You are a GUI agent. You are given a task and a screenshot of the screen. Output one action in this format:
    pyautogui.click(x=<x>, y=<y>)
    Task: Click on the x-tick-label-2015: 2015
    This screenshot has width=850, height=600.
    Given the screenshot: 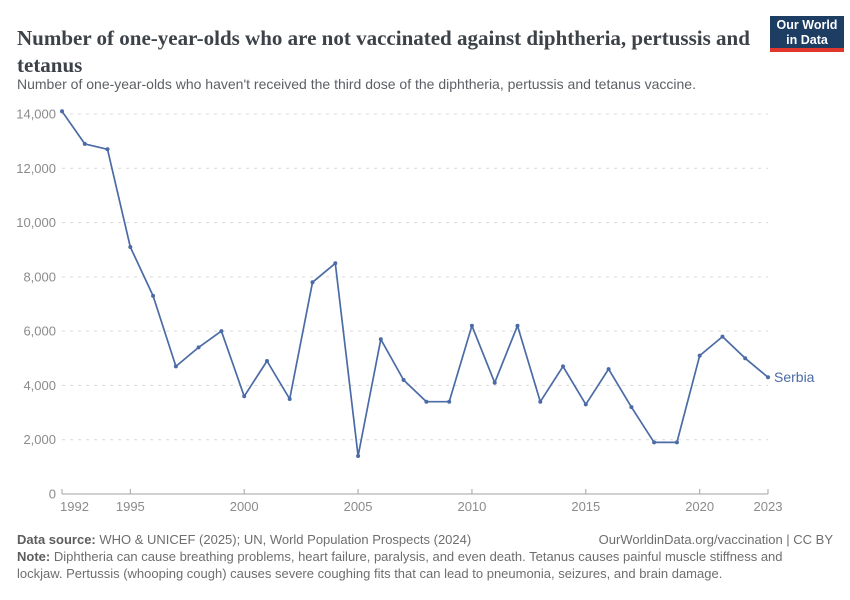 What is the action you would take?
    pyautogui.click(x=585, y=506)
    